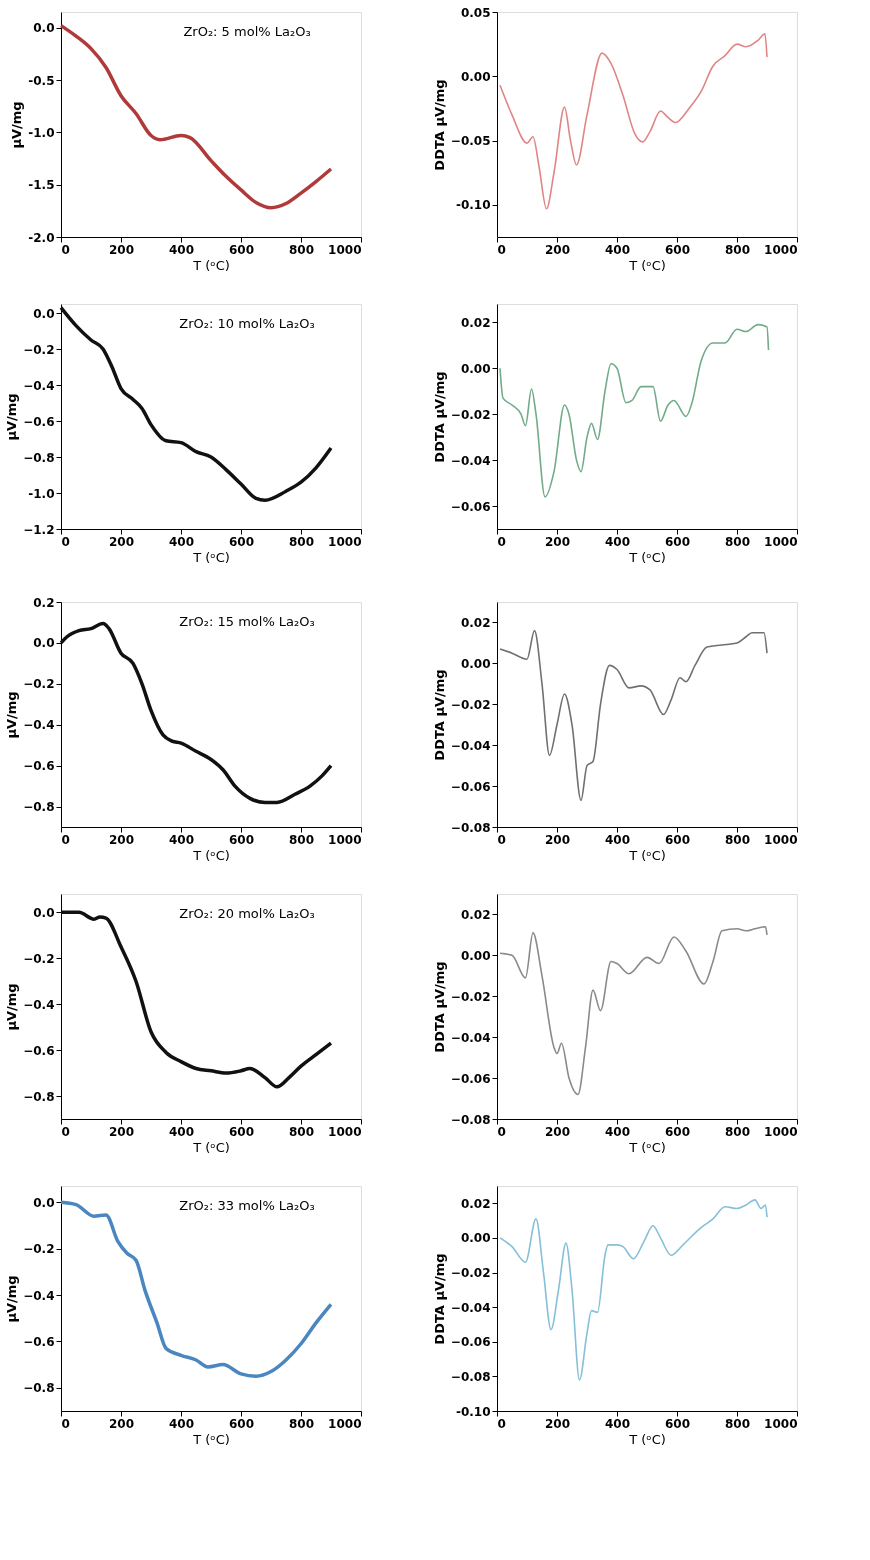 This screenshot has height=1560, width=870. I want to click on annotation: ZrO₂: 10 mol% La₂O₃, so click(247, 323).